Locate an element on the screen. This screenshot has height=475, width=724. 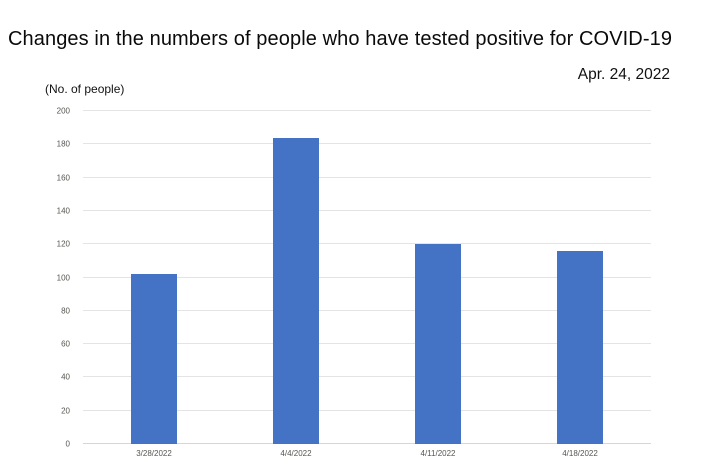
bar-4/18/2022 is located at coordinates (580, 347).